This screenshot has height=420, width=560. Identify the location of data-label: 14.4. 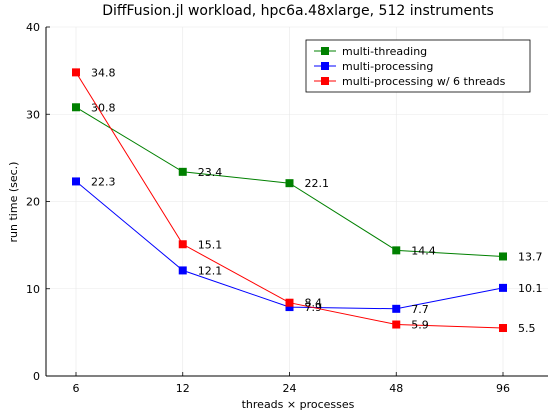
(423, 250).